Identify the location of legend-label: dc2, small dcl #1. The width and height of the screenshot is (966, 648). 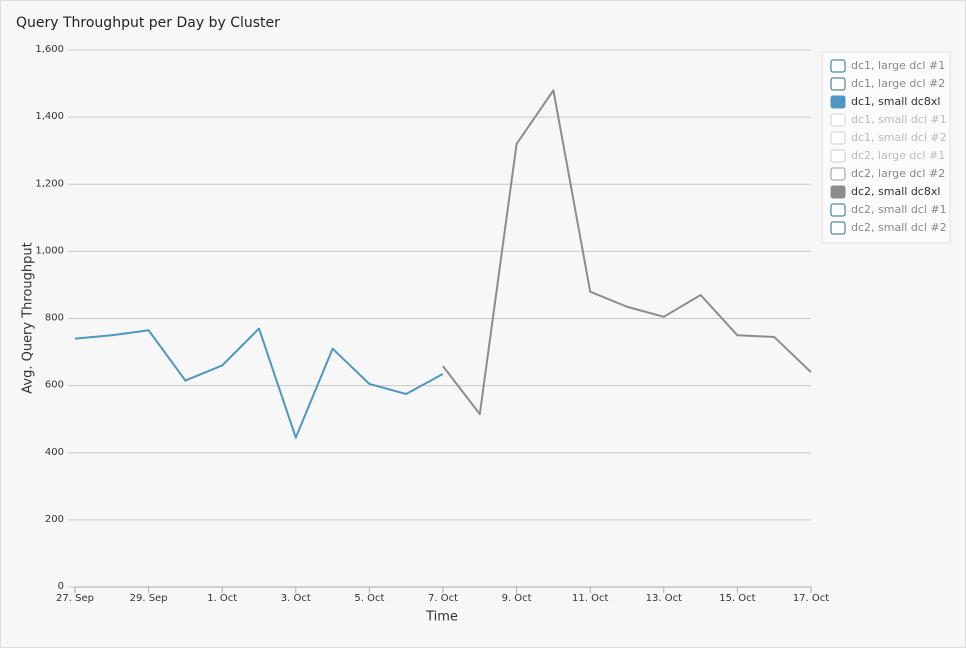
(899, 209).